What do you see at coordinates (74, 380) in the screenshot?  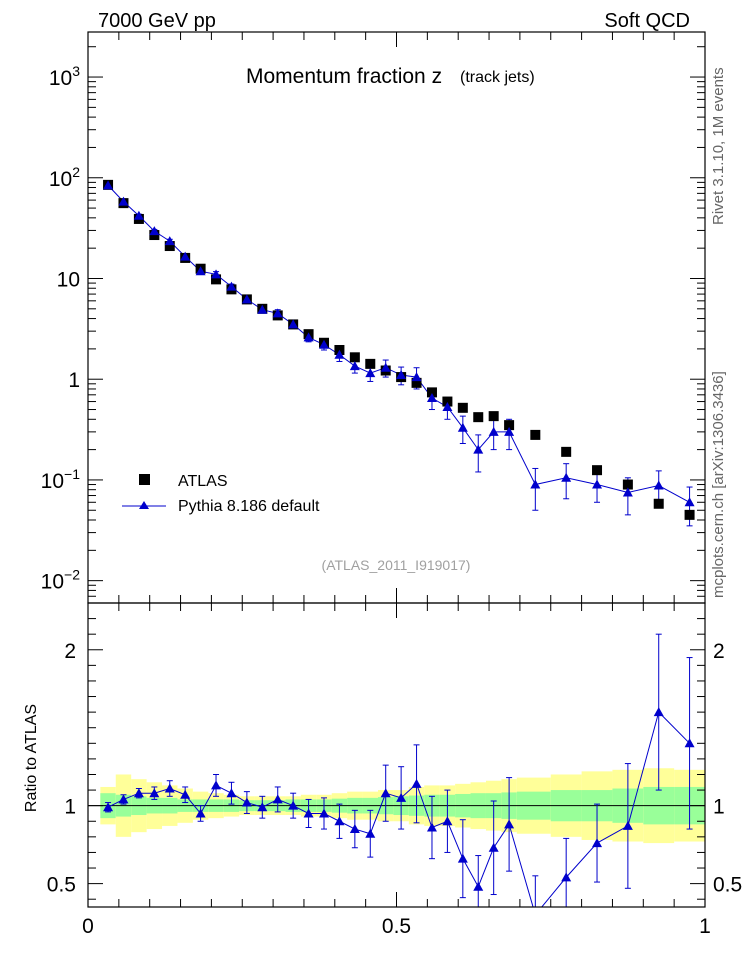 I see `main-y-tick-label: 1` at bounding box center [74, 380].